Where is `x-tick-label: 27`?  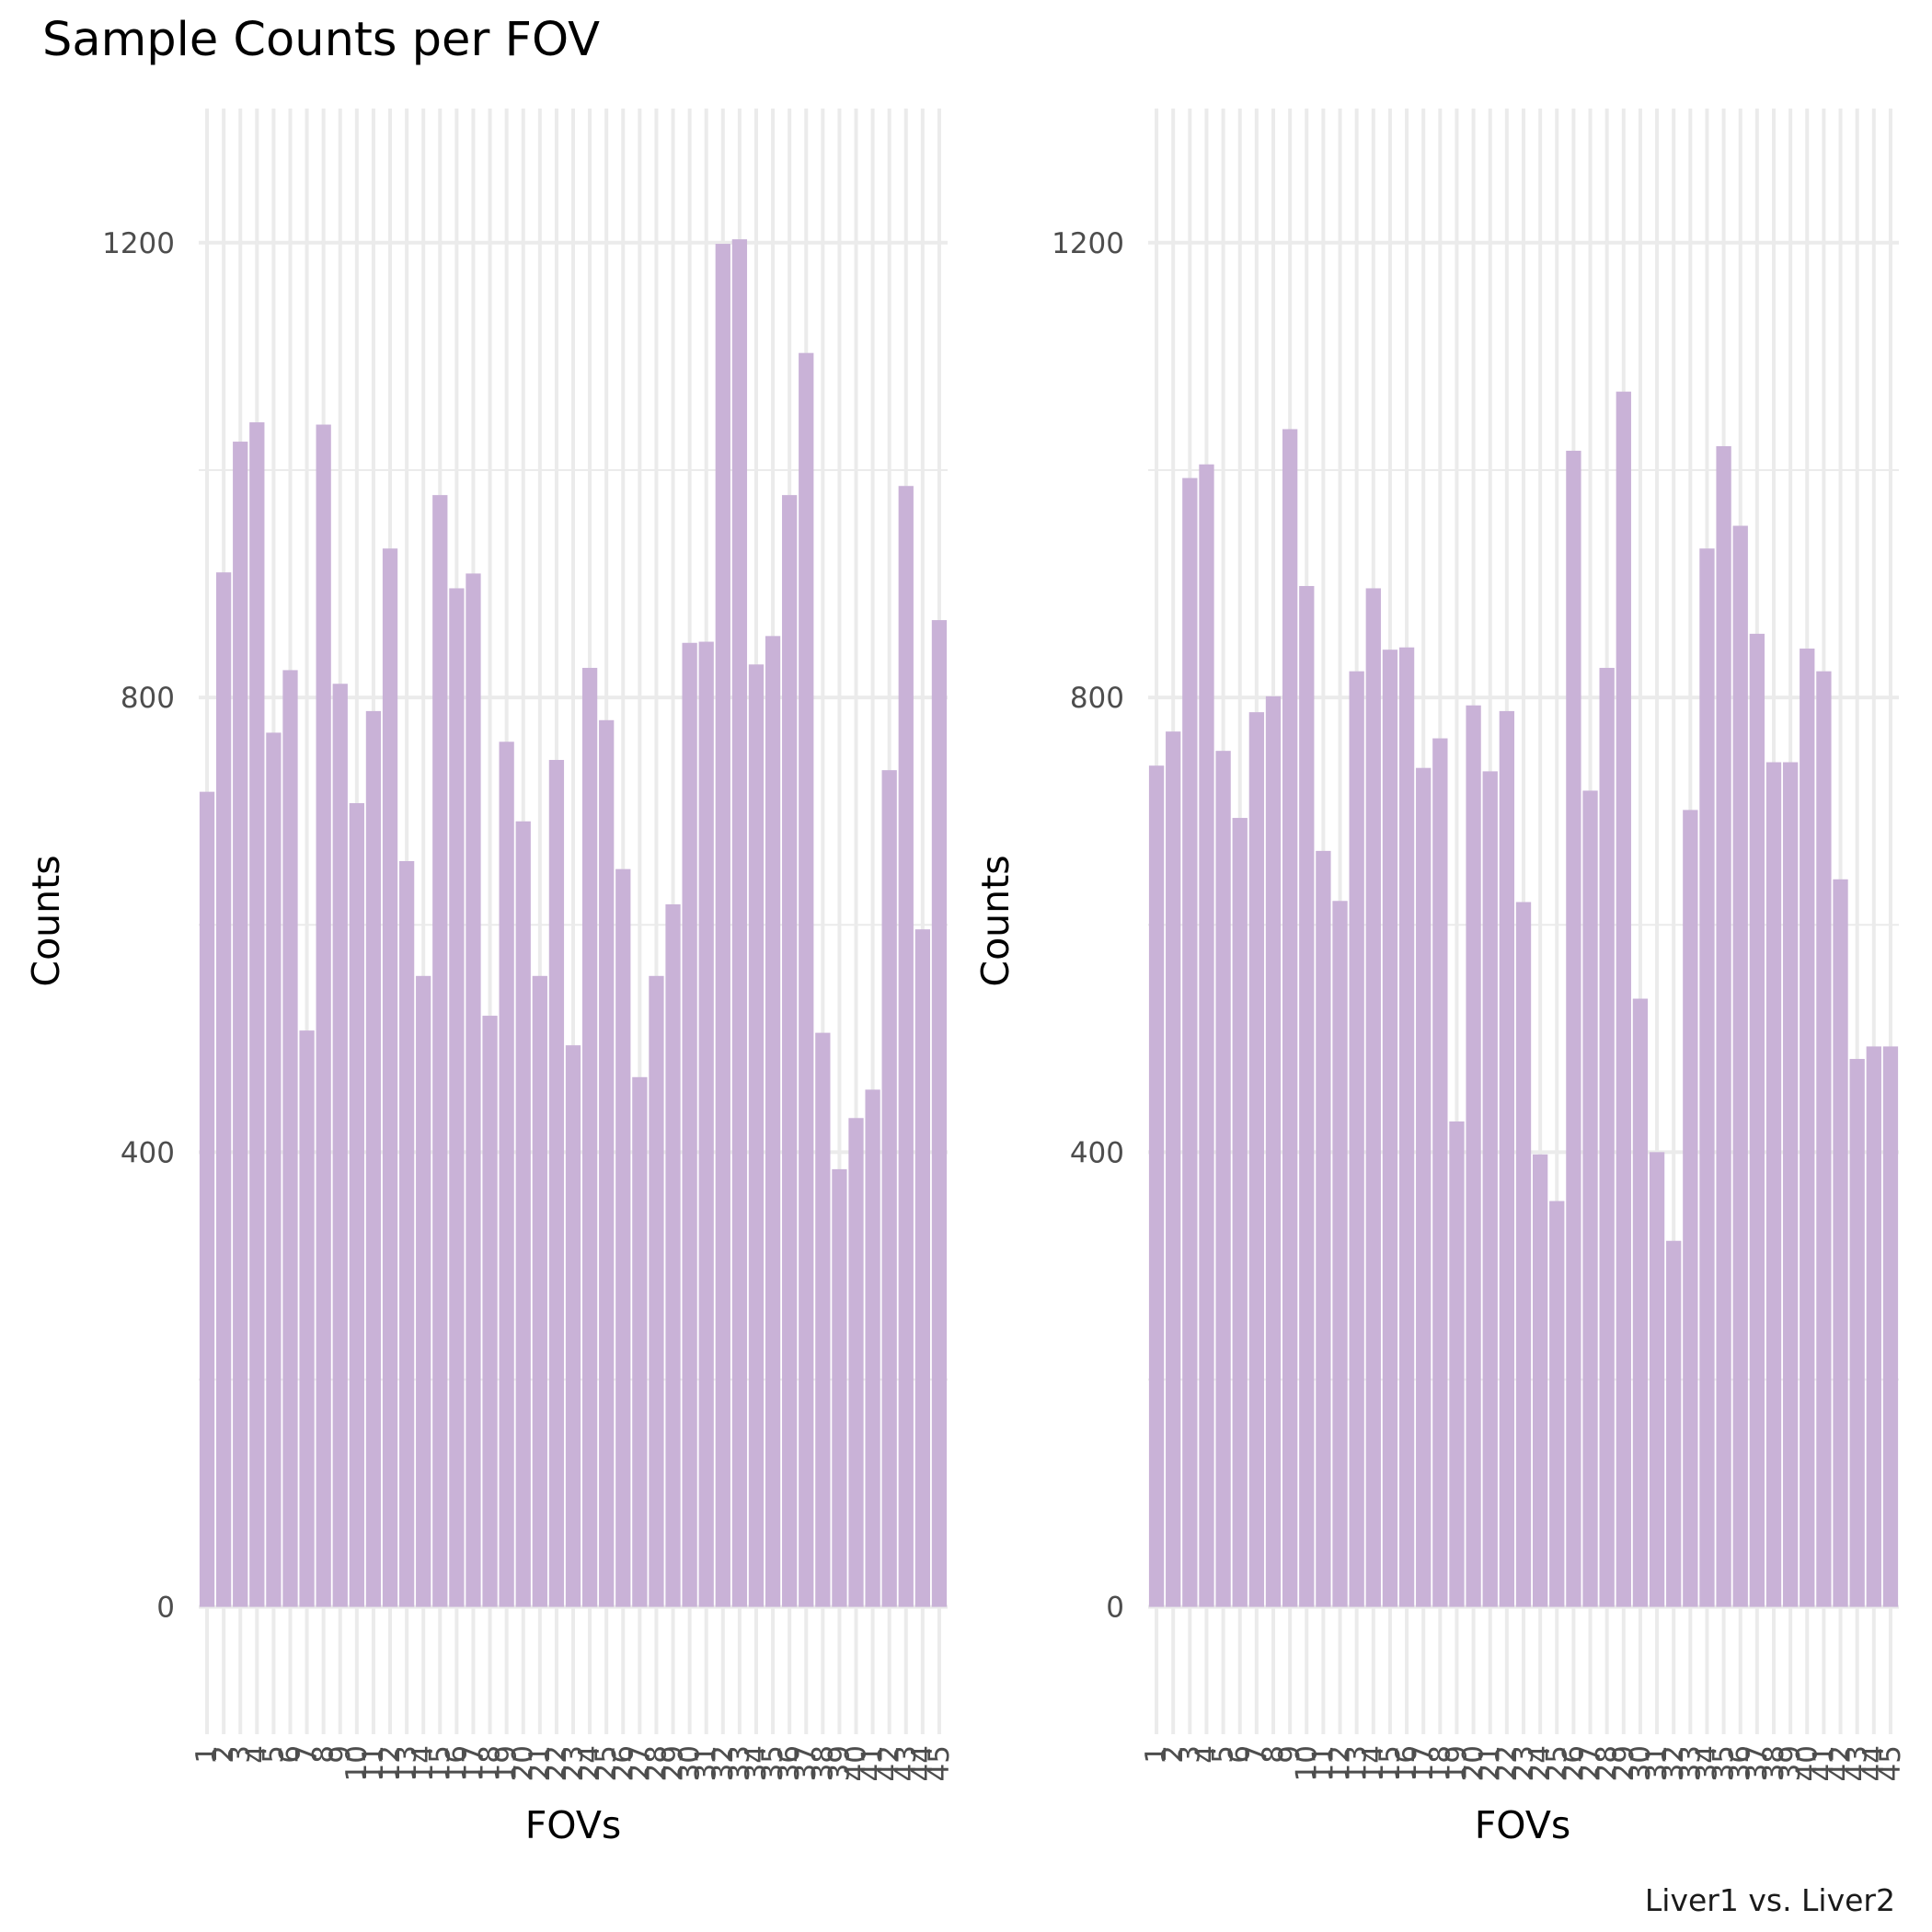
x-tick-label: 27 is located at coordinates (639, 1763).